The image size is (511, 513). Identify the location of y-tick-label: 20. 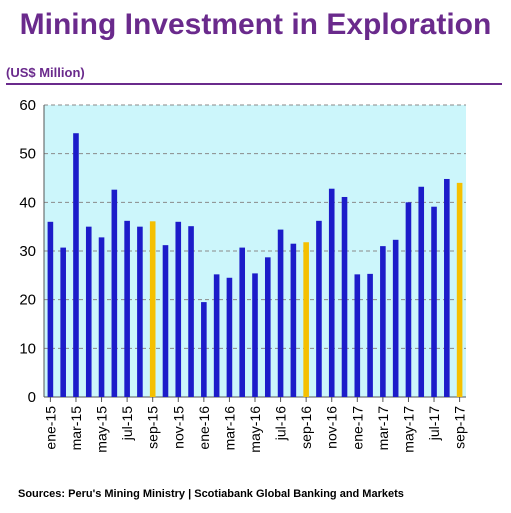
(27, 300).